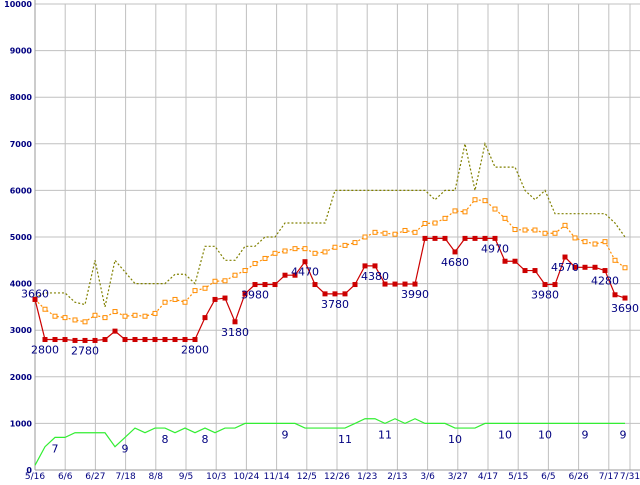 Image resolution: width=640 pixels, height=485 pixels. What do you see at coordinates (21, 144) in the screenshot?
I see `y-tick-label: 7000` at bounding box center [21, 144].